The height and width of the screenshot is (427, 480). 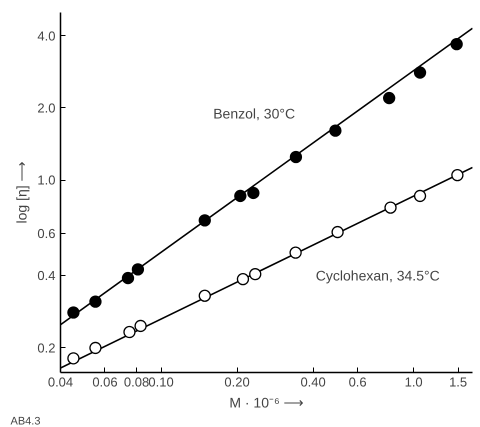 I want to click on y-tick-label: 1.0, so click(x=46, y=180).